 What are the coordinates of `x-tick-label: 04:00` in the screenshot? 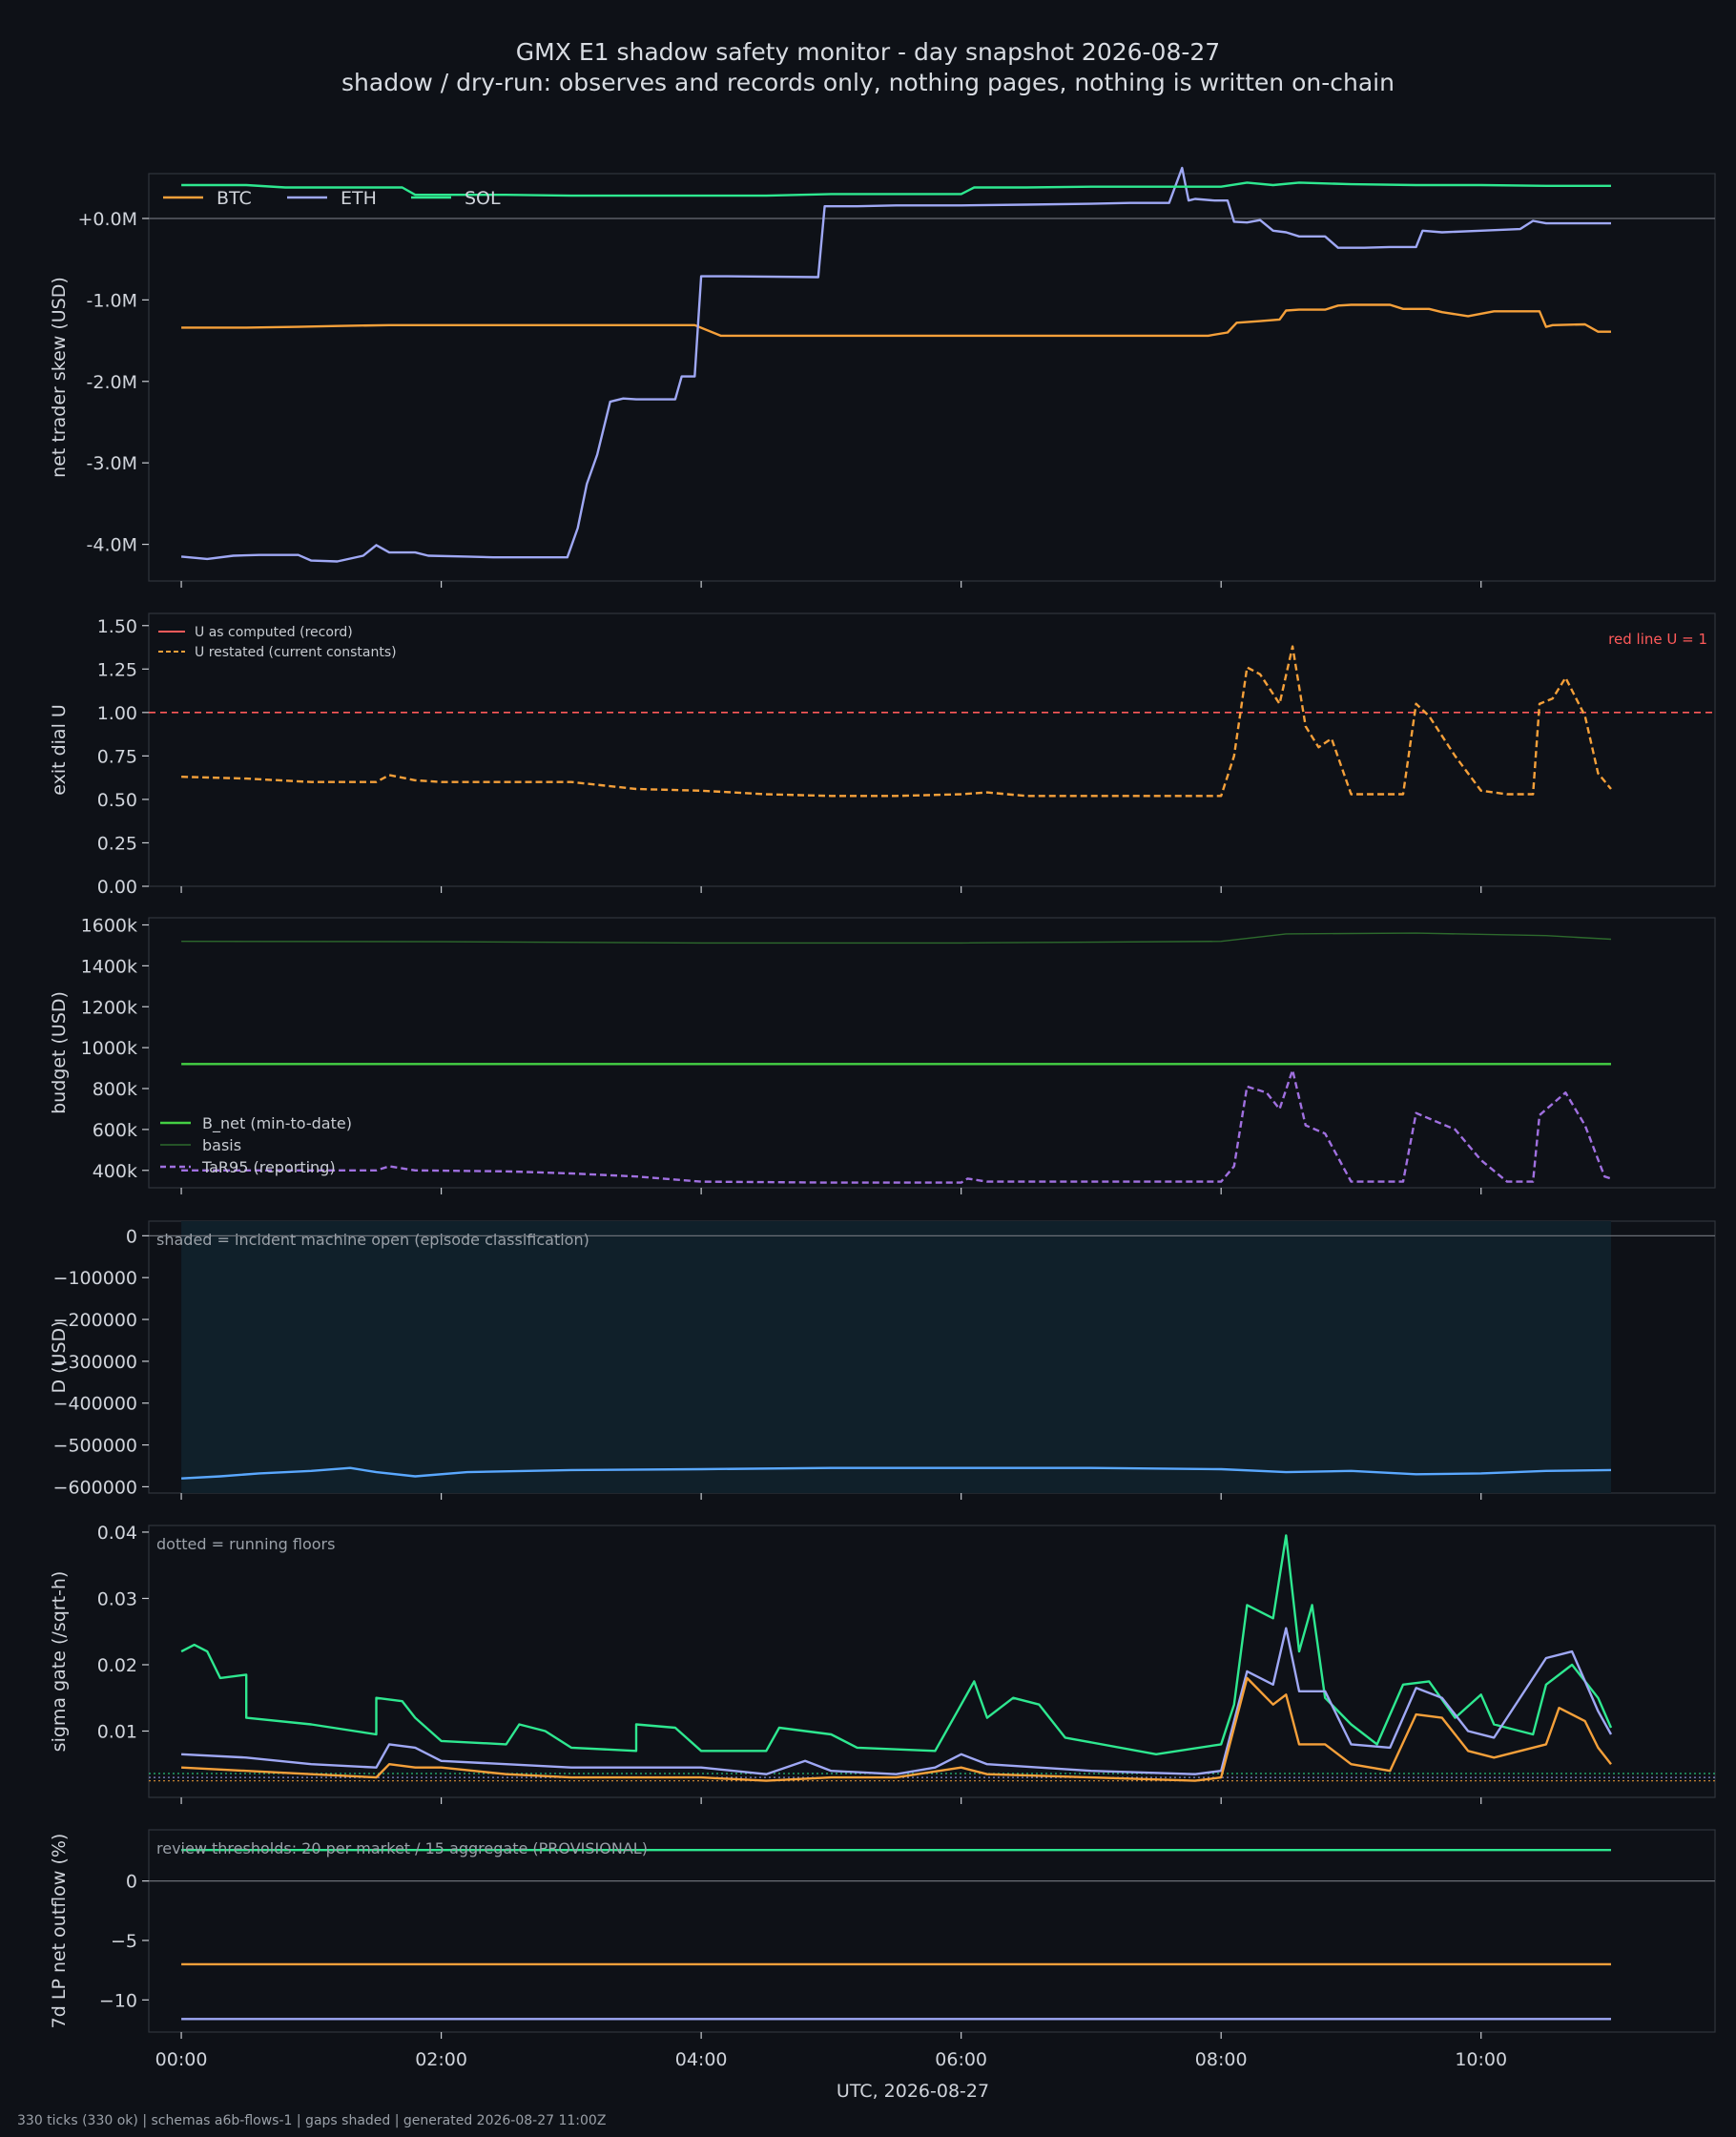 It's located at (701, 2059).